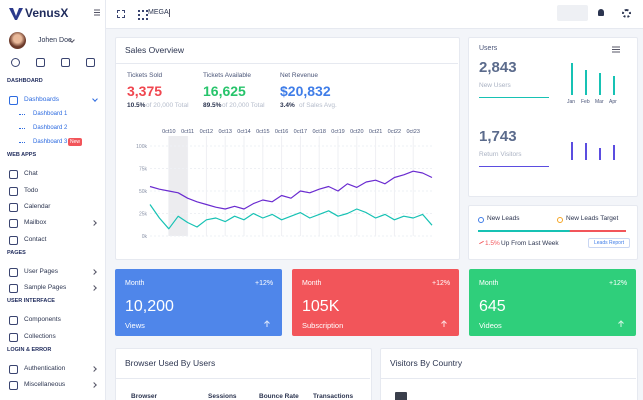  Describe the element at coordinates (35, 239) in the screenshot. I see `menu-item: Contact` at that location.